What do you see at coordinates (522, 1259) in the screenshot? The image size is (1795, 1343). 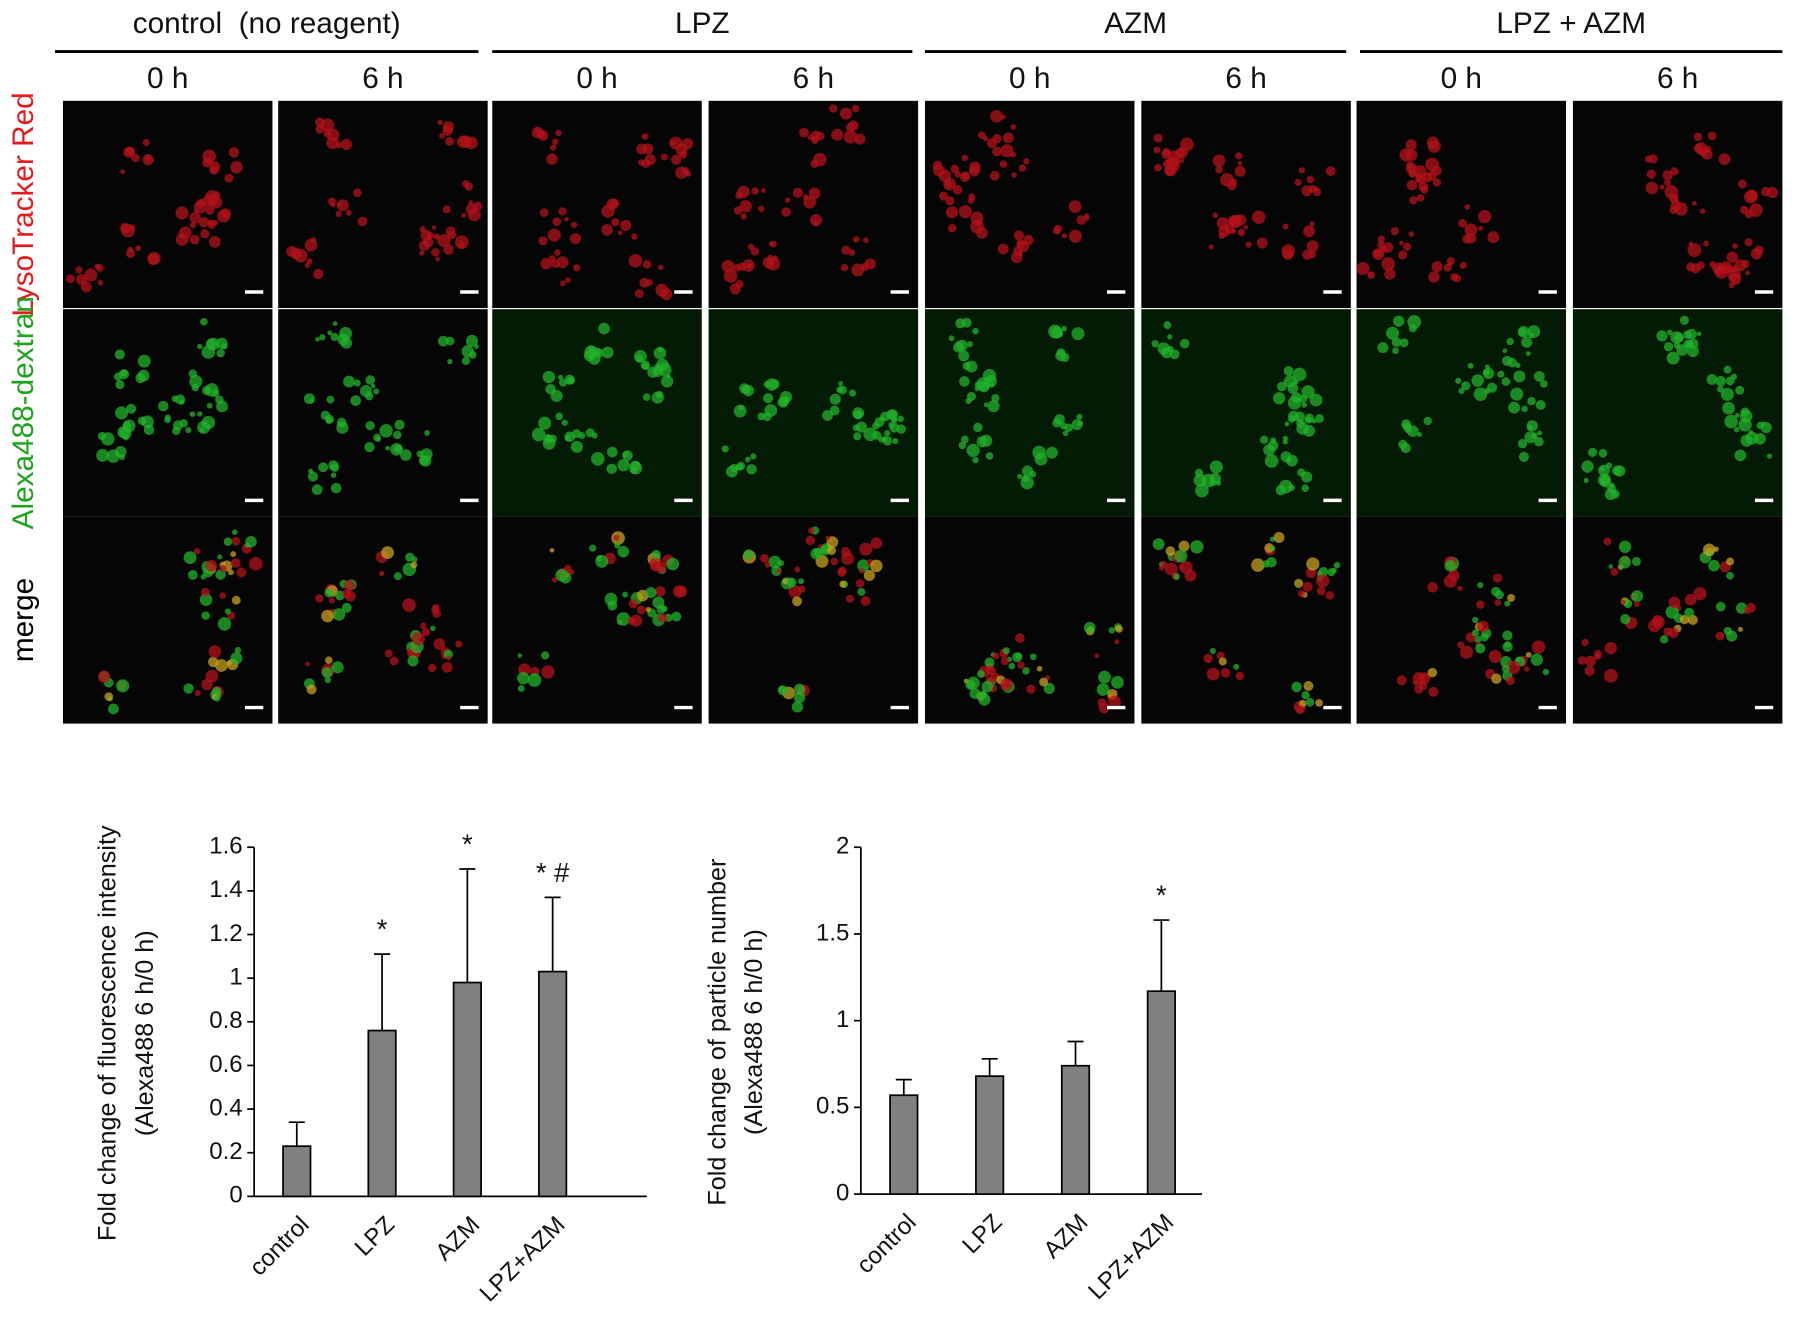 I see `x-tick-label: LPZ+AZM` at bounding box center [522, 1259].